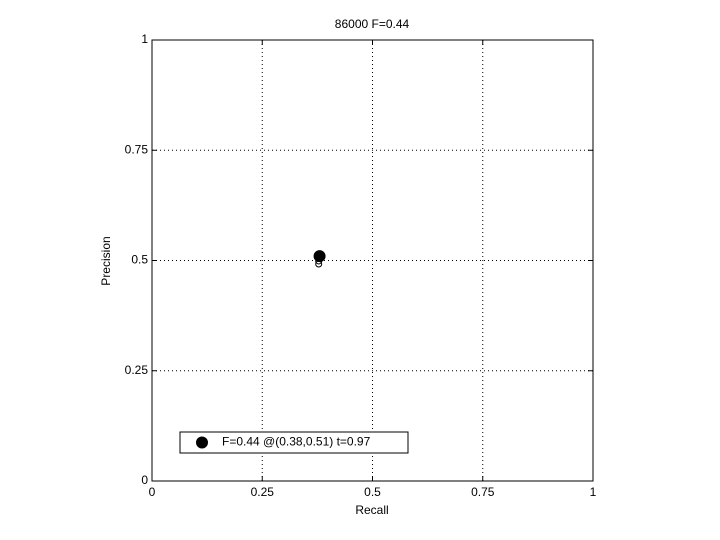  What do you see at coordinates (137, 149) in the screenshot?
I see `y-tick-label: 0.75` at bounding box center [137, 149].